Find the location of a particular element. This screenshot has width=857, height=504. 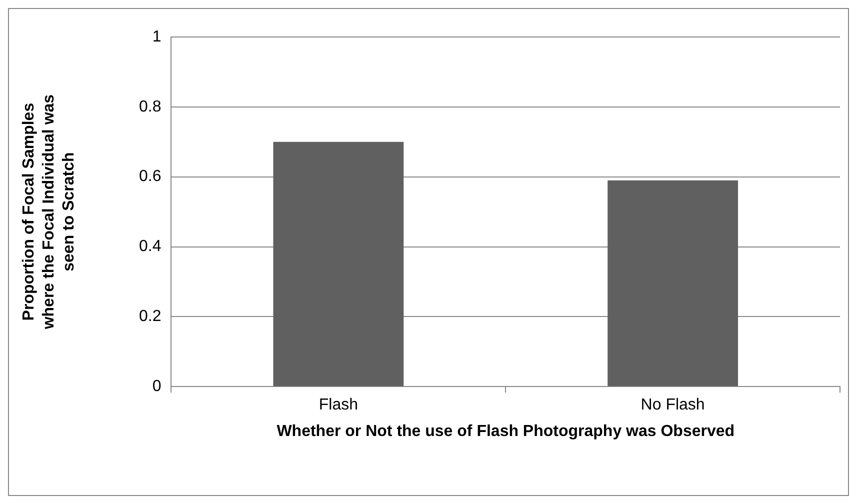

x-tick-label: Flash is located at coordinates (338, 405).